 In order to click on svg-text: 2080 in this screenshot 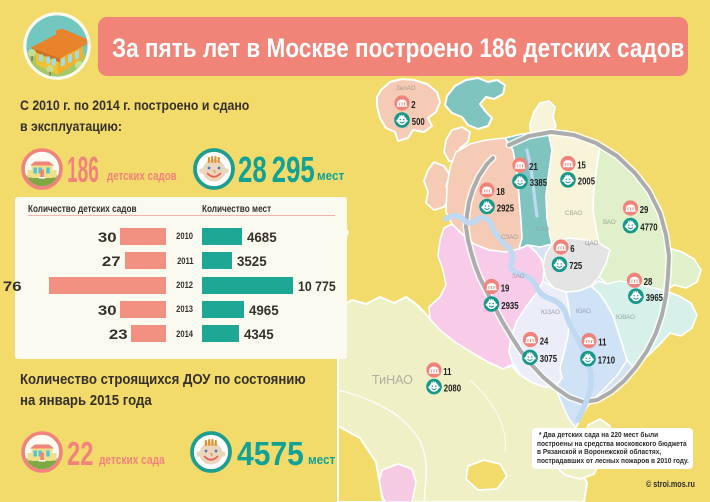, I will do `click(452, 387)`.